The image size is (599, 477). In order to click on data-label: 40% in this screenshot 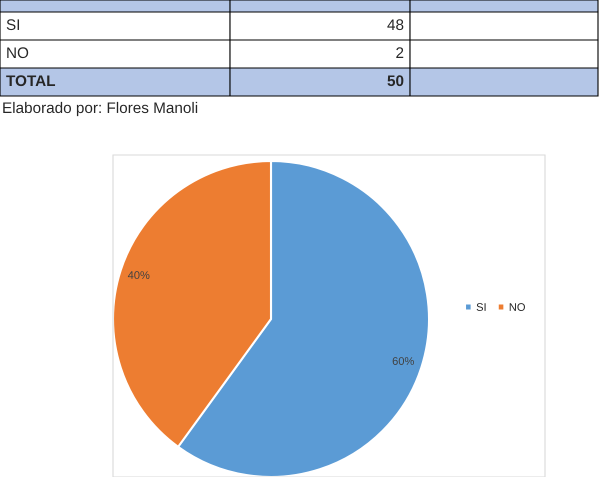, I will do `click(139, 275)`.